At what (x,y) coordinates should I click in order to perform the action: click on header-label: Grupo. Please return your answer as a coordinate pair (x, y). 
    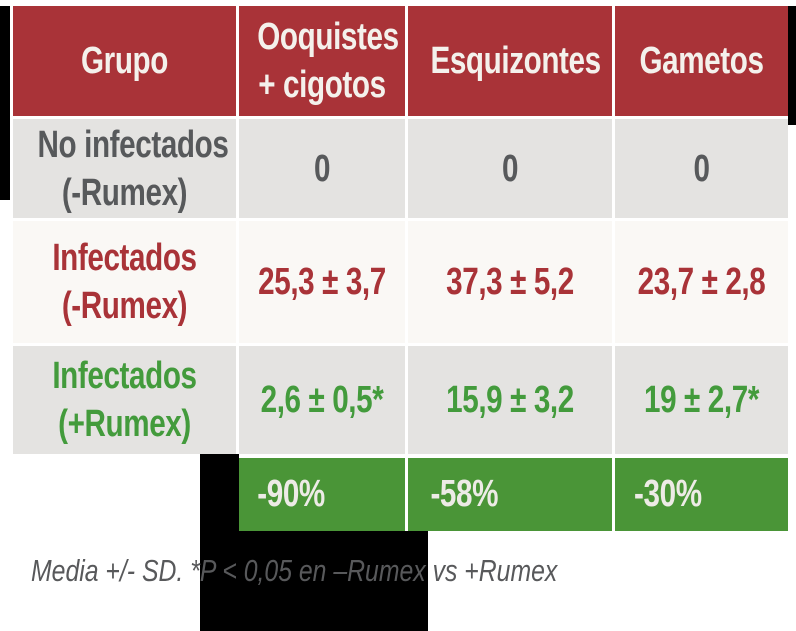
    Looking at the image, I should click on (124, 61).